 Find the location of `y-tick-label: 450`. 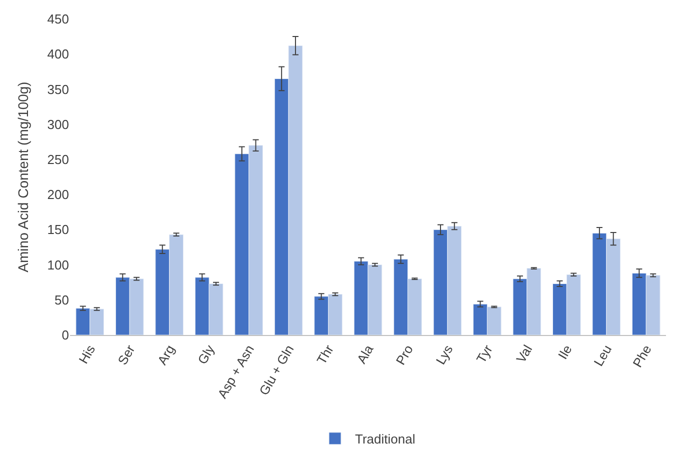

y-tick-label: 450 is located at coordinates (58, 19).